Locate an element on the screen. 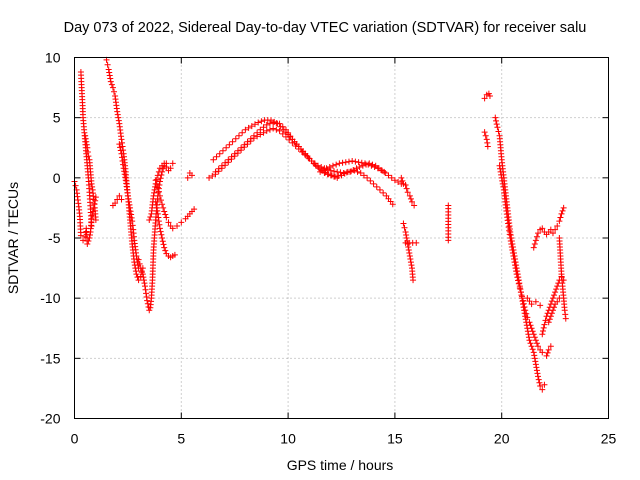 Image resolution: width=640 pixels, height=480 pixels. y-tick-label: 0 is located at coordinates (57, 178).